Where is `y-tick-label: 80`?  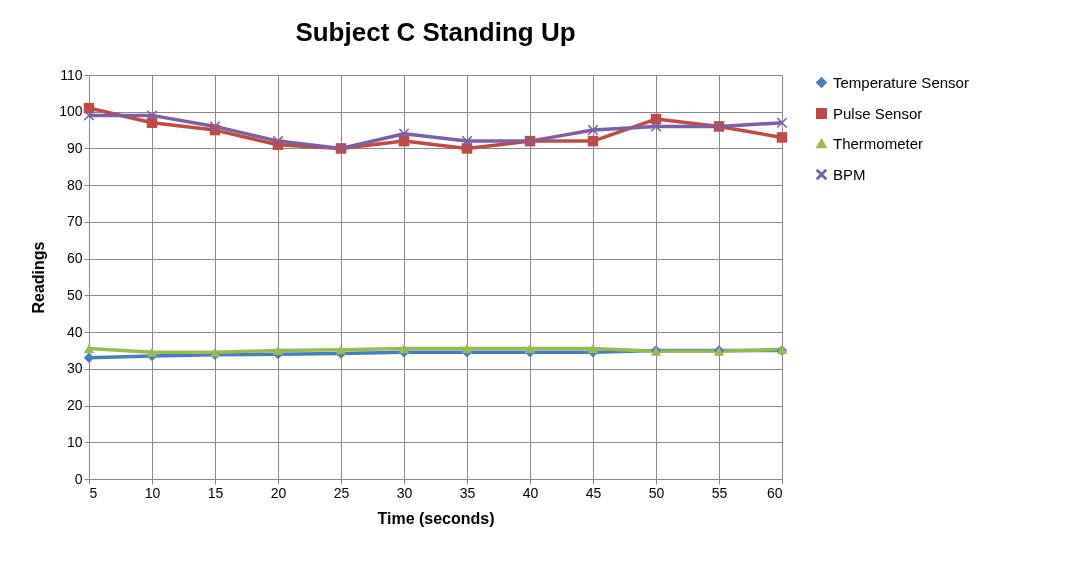
y-tick-label: 80 is located at coordinates (74, 184).